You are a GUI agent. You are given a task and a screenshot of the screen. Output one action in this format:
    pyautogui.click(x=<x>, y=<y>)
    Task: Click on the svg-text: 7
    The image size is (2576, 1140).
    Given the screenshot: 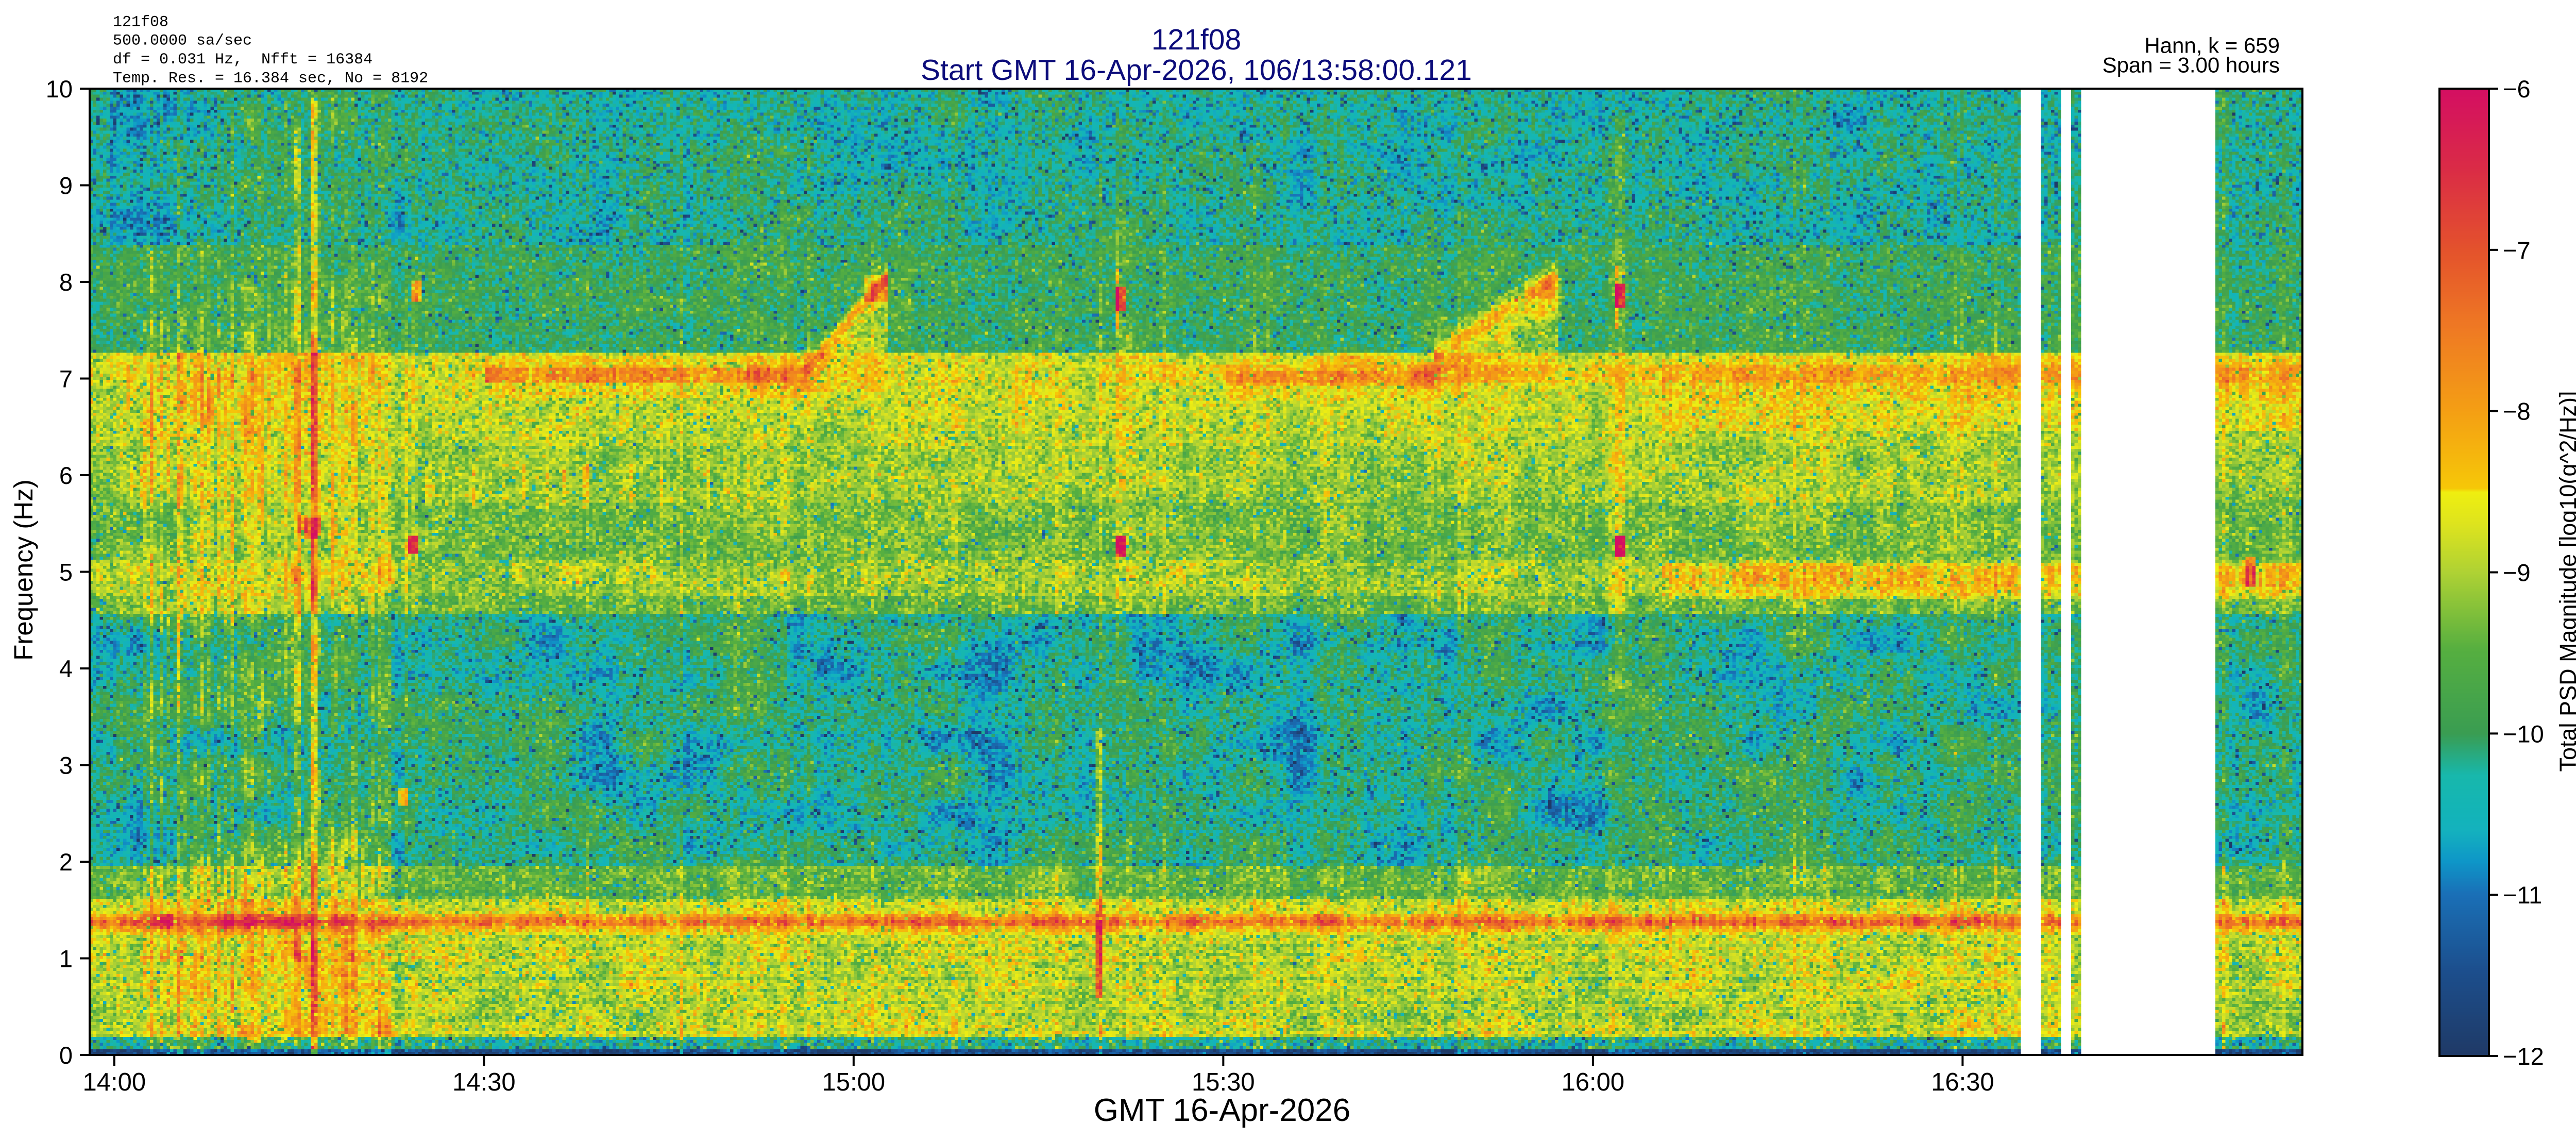 What is the action you would take?
    pyautogui.click(x=66, y=379)
    